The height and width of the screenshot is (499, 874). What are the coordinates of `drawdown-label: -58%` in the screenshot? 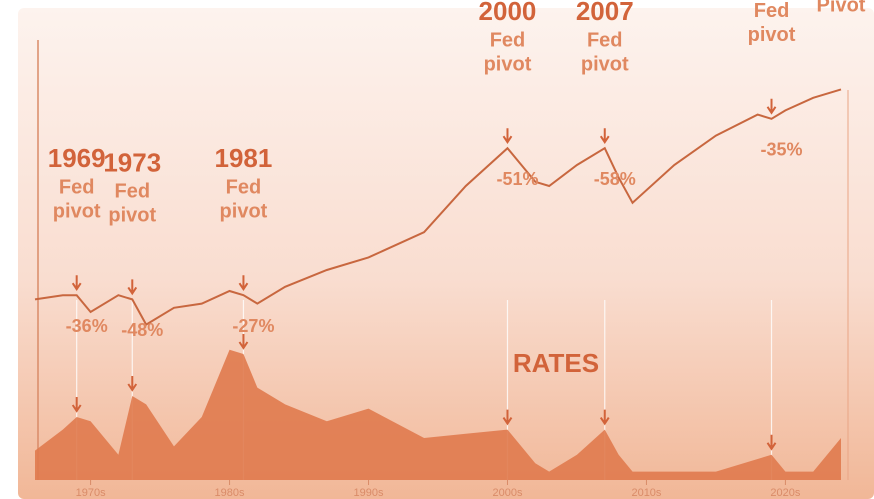 It's located at (615, 179).